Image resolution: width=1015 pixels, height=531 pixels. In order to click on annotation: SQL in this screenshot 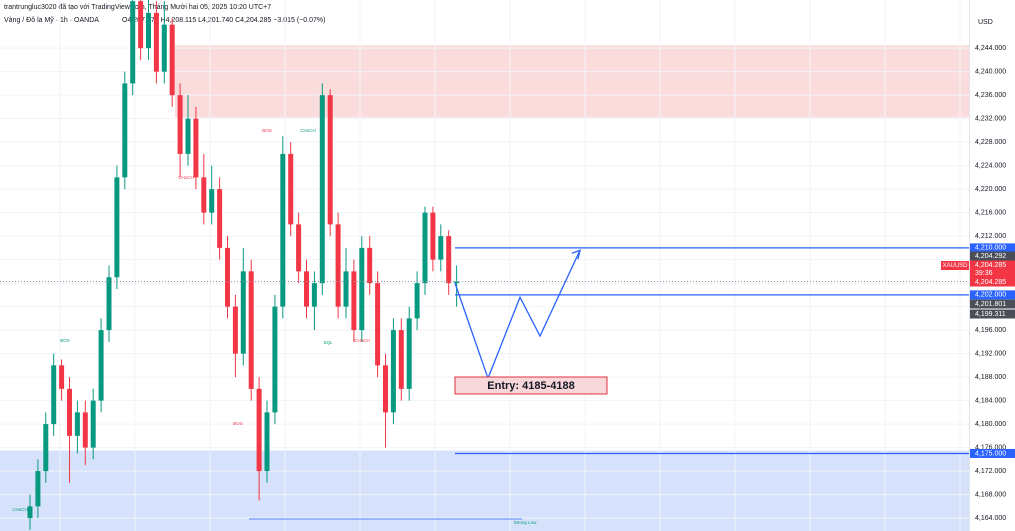, I will do `click(328, 342)`.